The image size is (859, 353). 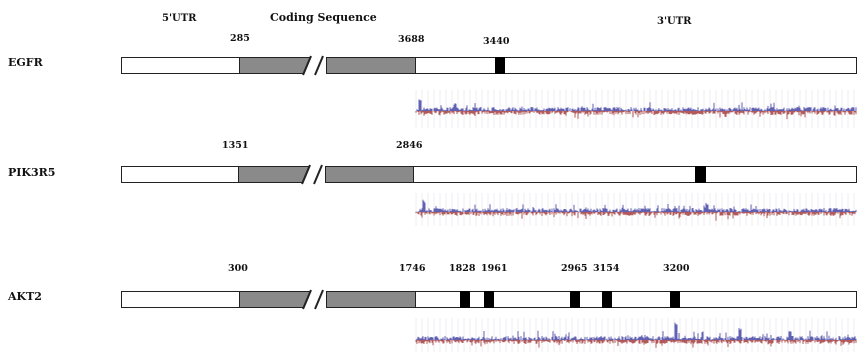 What do you see at coordinates (700, 174) in the screenshot?
I see `pik3r5-binding-site` at bounding box center [700, 174].